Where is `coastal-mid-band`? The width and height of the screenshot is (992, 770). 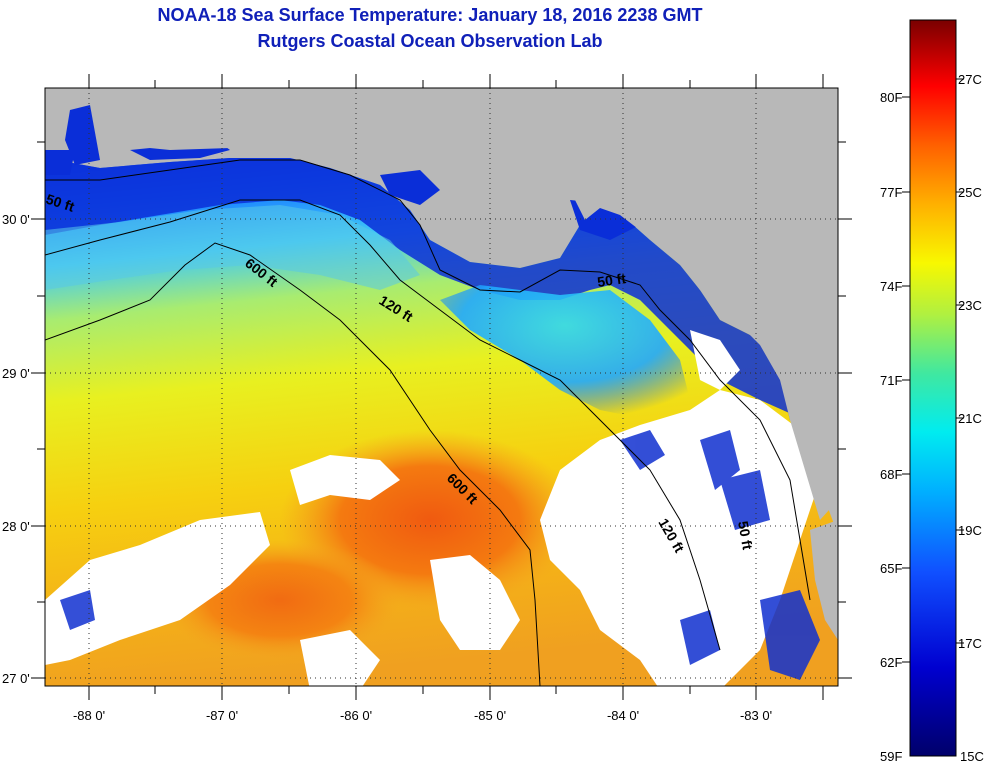 coastal-mid-band is located at coordinates (565, 352).